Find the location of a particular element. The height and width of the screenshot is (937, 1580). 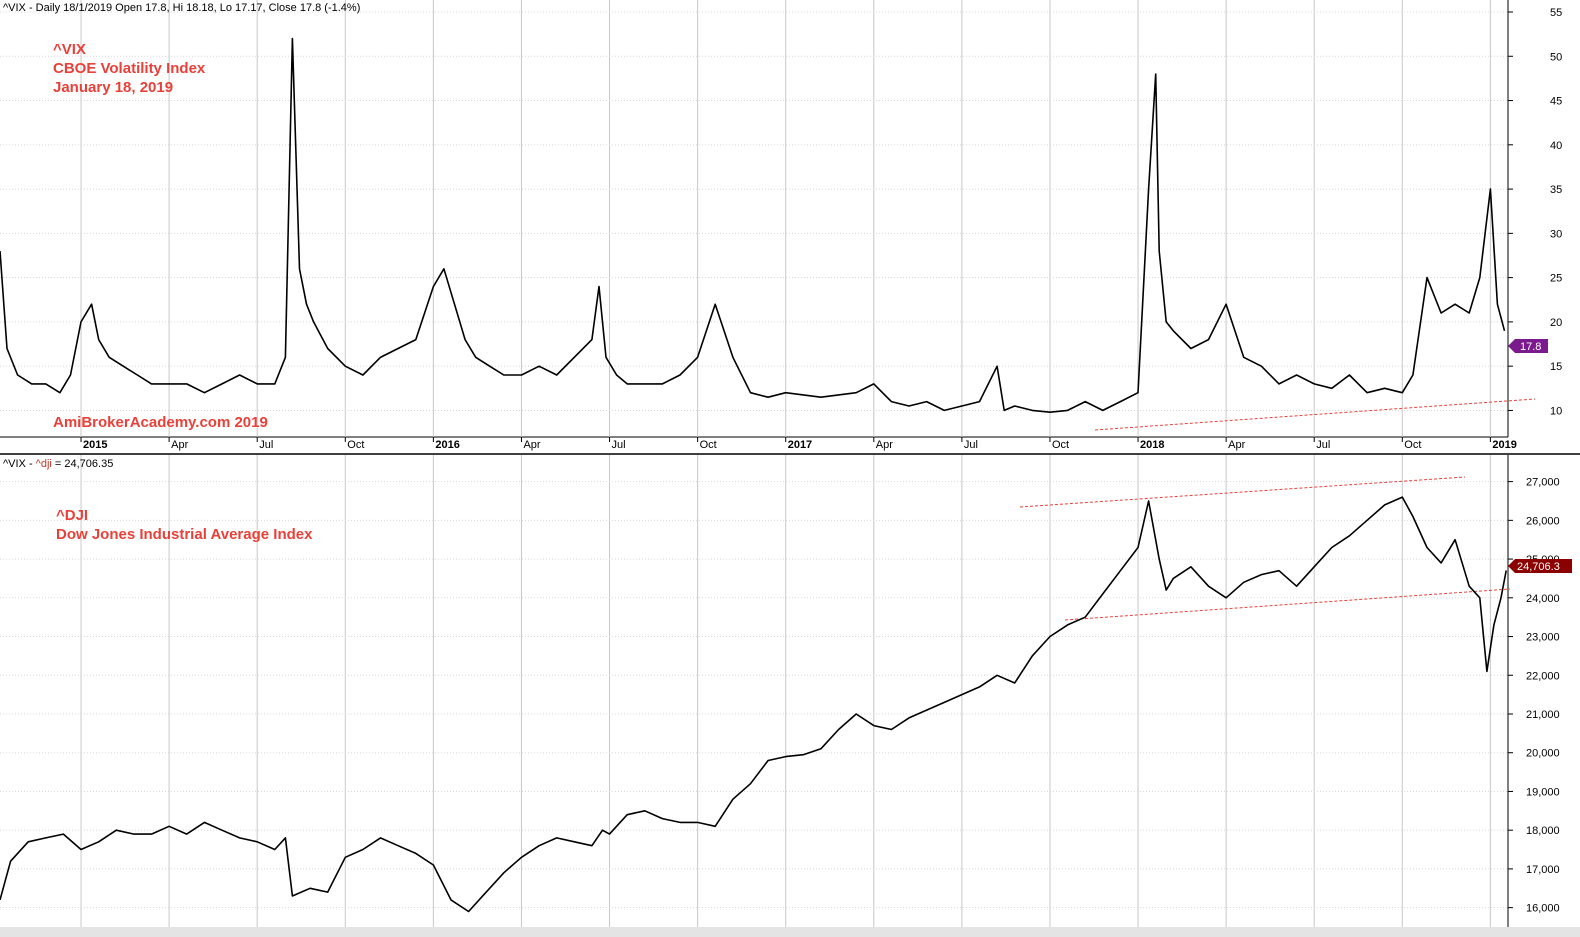

dji-price-tick-label: 18,000 is located at coordinates (1543, 831).